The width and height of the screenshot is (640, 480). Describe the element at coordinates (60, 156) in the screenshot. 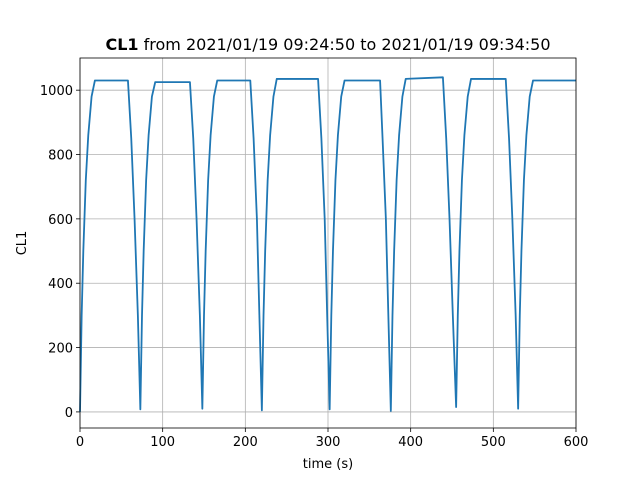

I see `y-tick-label: 800` at that location.